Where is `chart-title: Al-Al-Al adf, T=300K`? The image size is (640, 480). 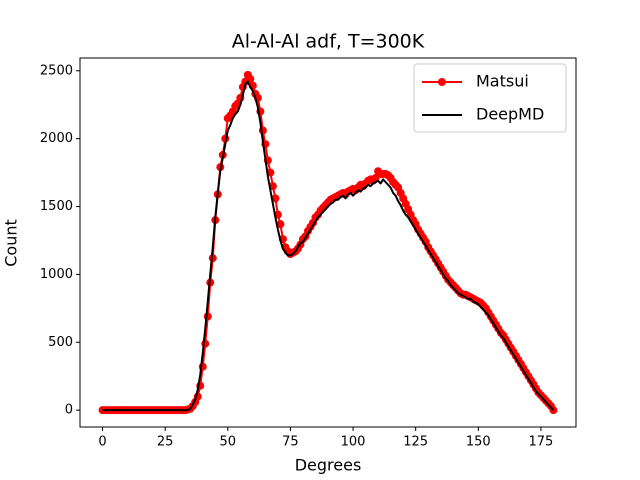 chart-title: Al-Al-Al adf, T=300K is located at coordinates (328, 42).